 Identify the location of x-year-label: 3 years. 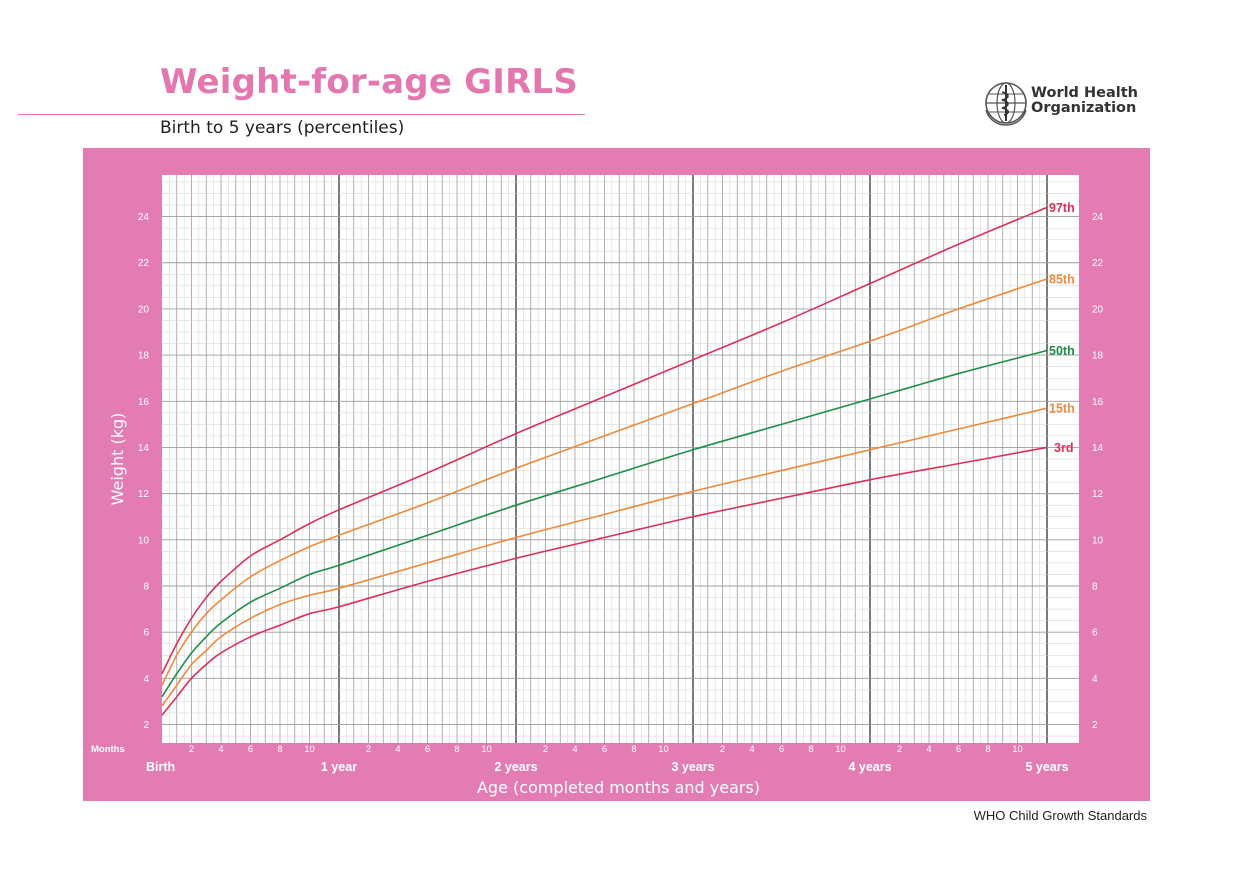
(692, 767).